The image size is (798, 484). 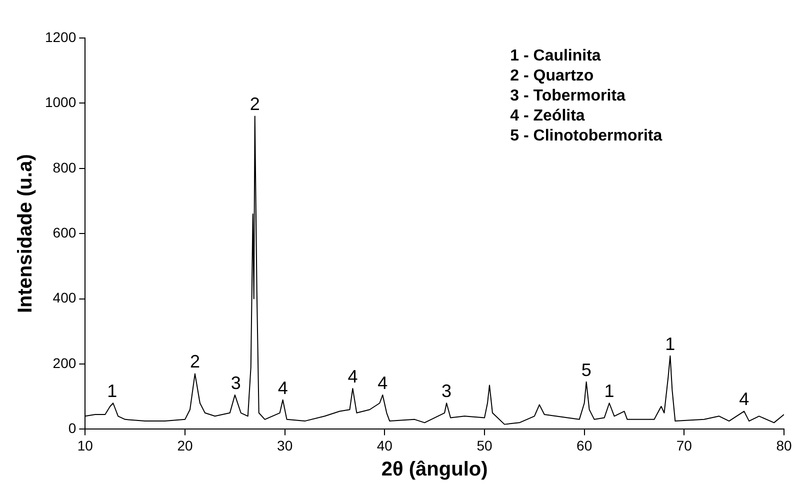 What do you see at coordinates (552, 75) in the screenshot?
I see `annotation: 2 - Quartzo` at bounding box center [552, 75].